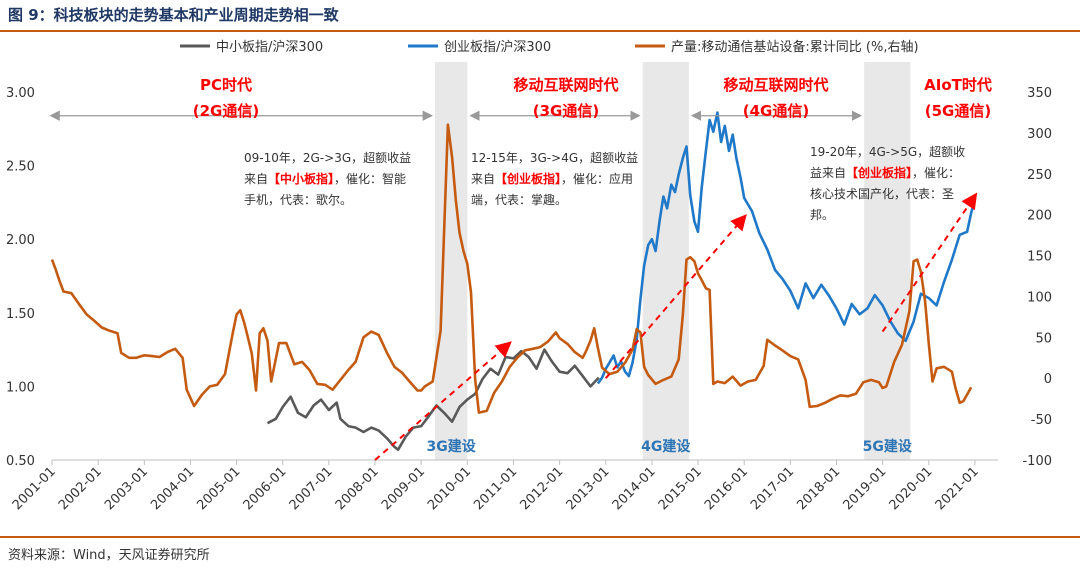 Image resolution: width=1080 pixels, height=568 pixels. I want to click on annotation-3-line: 核心技术国产化，代表：圣, so click(882, 194).